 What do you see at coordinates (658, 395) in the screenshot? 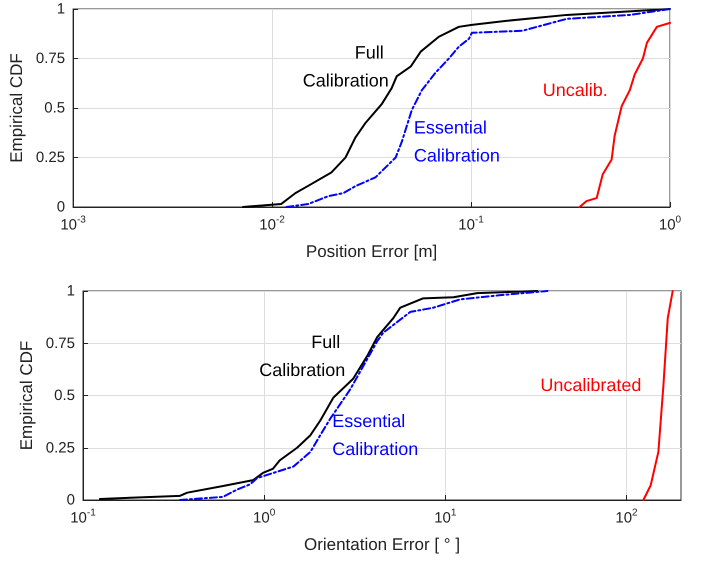
I see `line-series` at bounding box center [658, 395].